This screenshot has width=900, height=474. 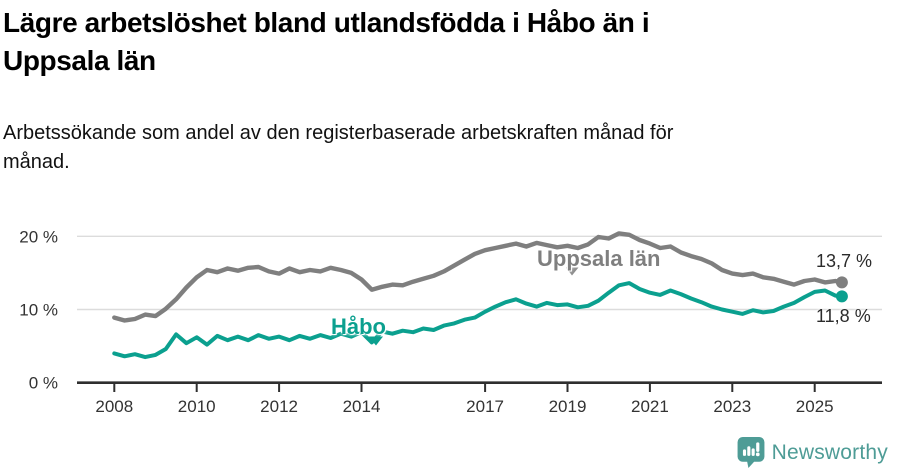 I want to click on x-axis-tick-label: 2021, so click(x=650, y=406).